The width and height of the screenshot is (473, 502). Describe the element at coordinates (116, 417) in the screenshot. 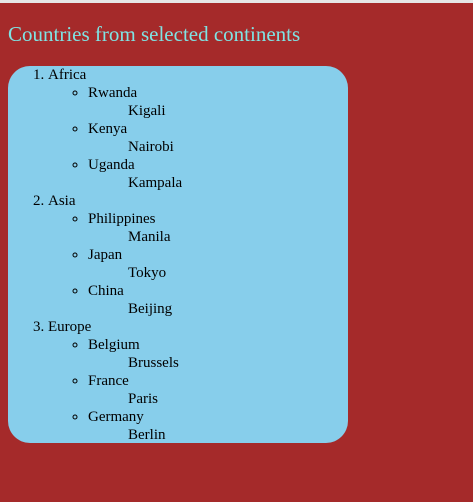

I see `country-name: Germany` at that location.